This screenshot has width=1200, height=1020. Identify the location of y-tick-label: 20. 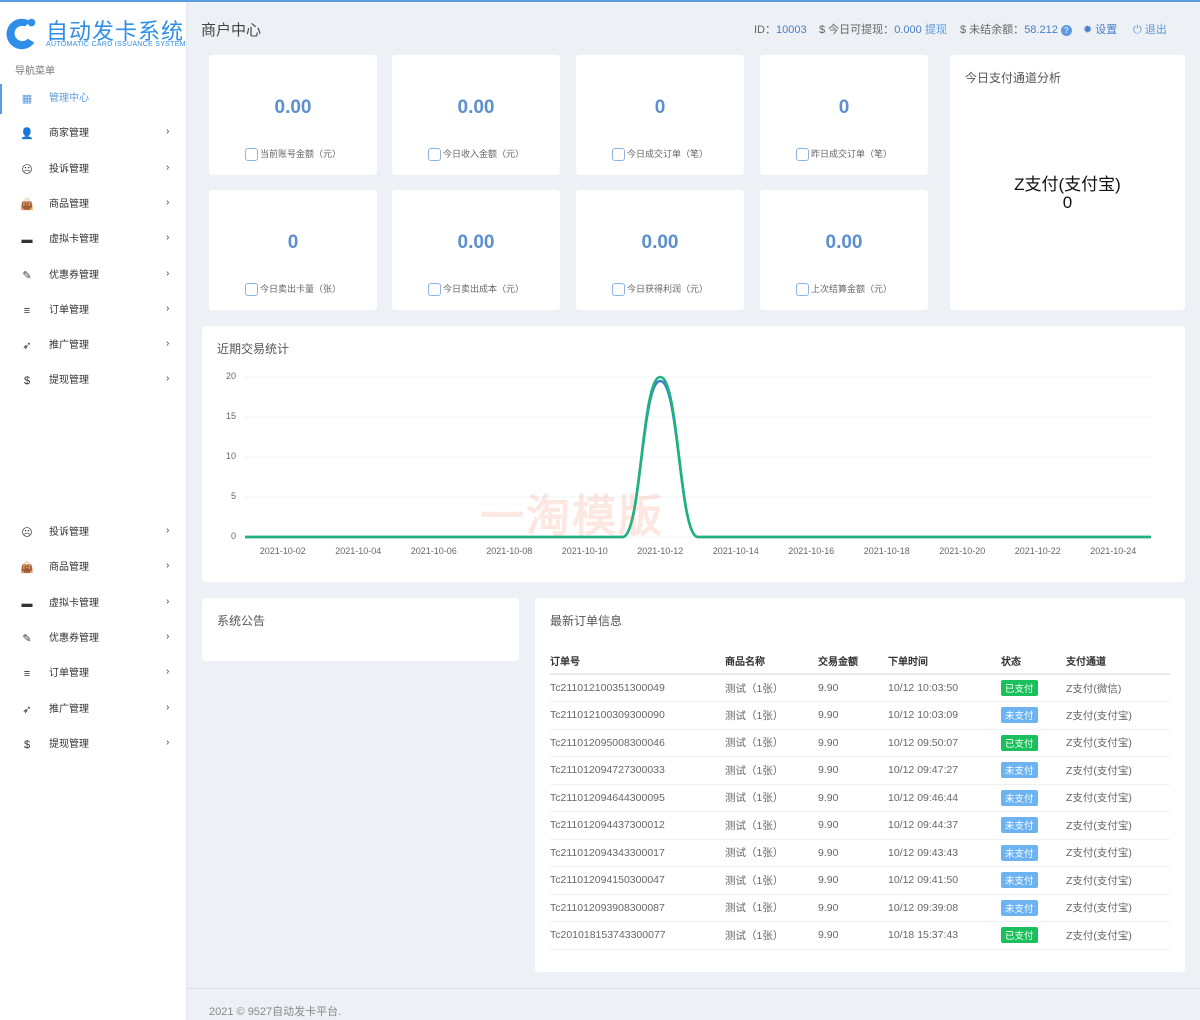
(230, 376).